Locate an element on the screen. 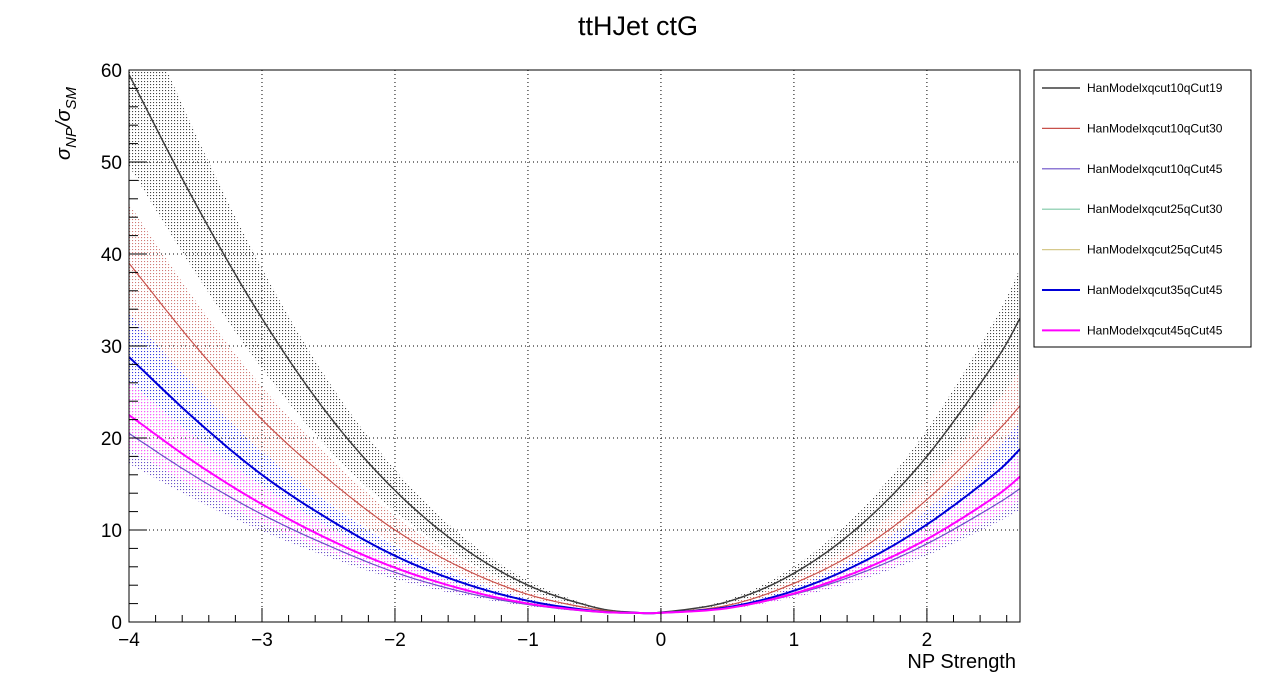  y-tick-label: 30 is located at coordinates (111, 347).